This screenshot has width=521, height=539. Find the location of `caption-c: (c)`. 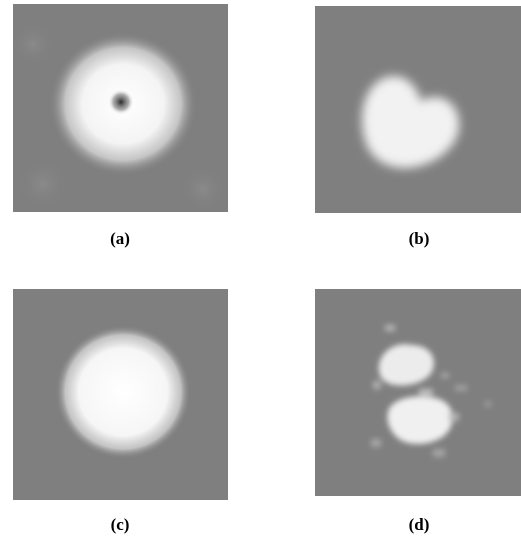

caption-c: (c) is located at coordinates (120, 524).